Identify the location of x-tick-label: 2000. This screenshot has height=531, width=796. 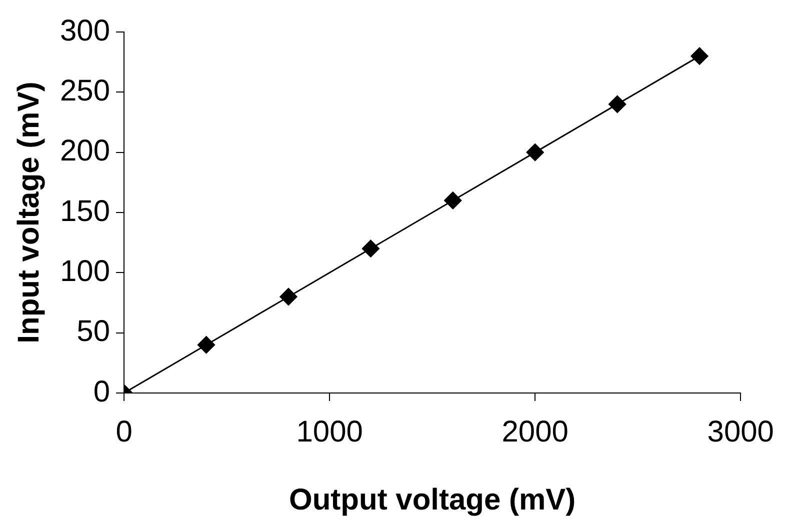
(535, 431).